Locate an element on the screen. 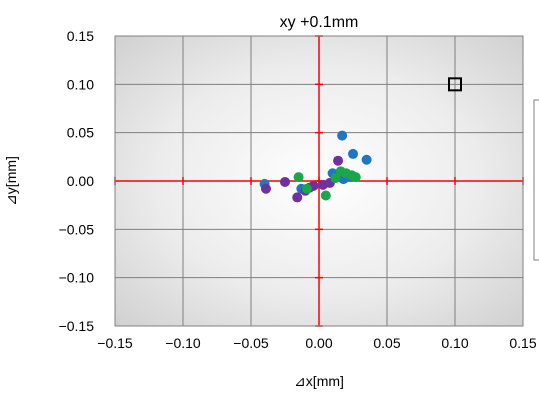 The image size is (539, 396). y-tick-label: 0.15 is located at coordinates (80, 36).